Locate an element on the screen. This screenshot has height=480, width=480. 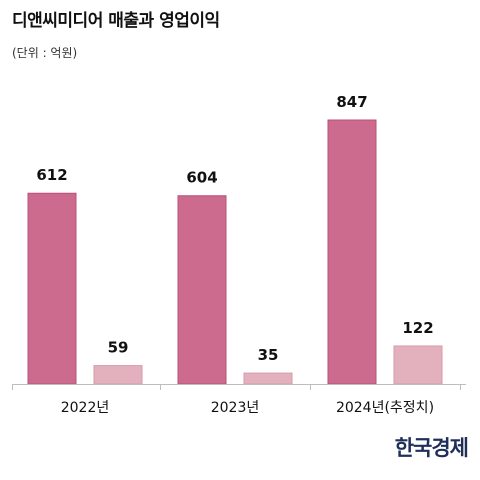
data-label-revenue-2: 604 is located at coordinates (201, 178).